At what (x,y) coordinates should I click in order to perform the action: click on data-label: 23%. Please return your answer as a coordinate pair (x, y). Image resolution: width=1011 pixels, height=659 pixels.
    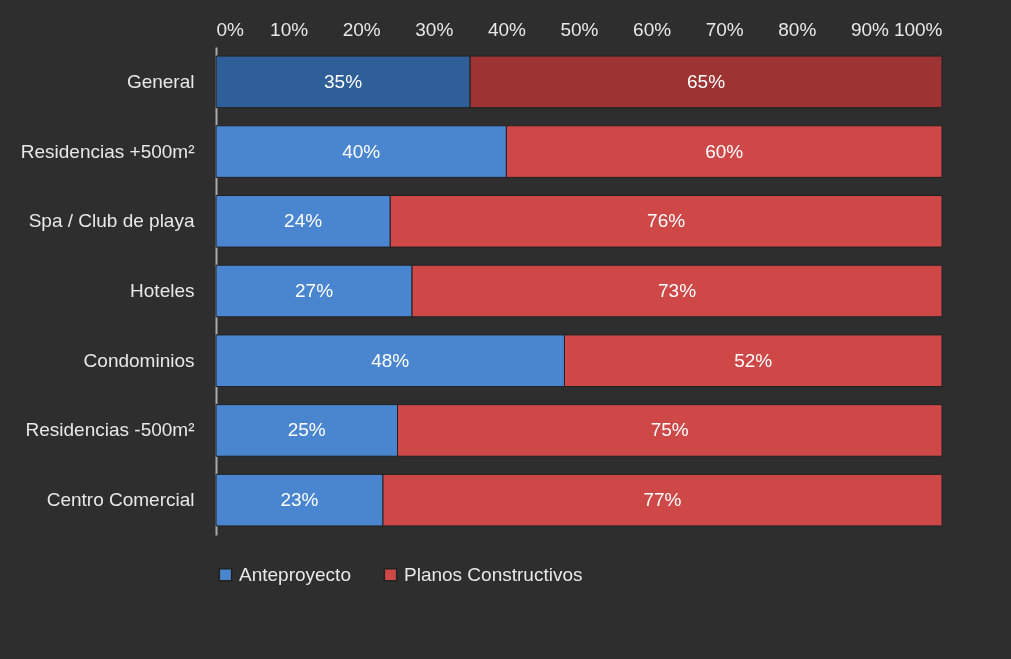
    Looking at the image, I should click on (299, 500).